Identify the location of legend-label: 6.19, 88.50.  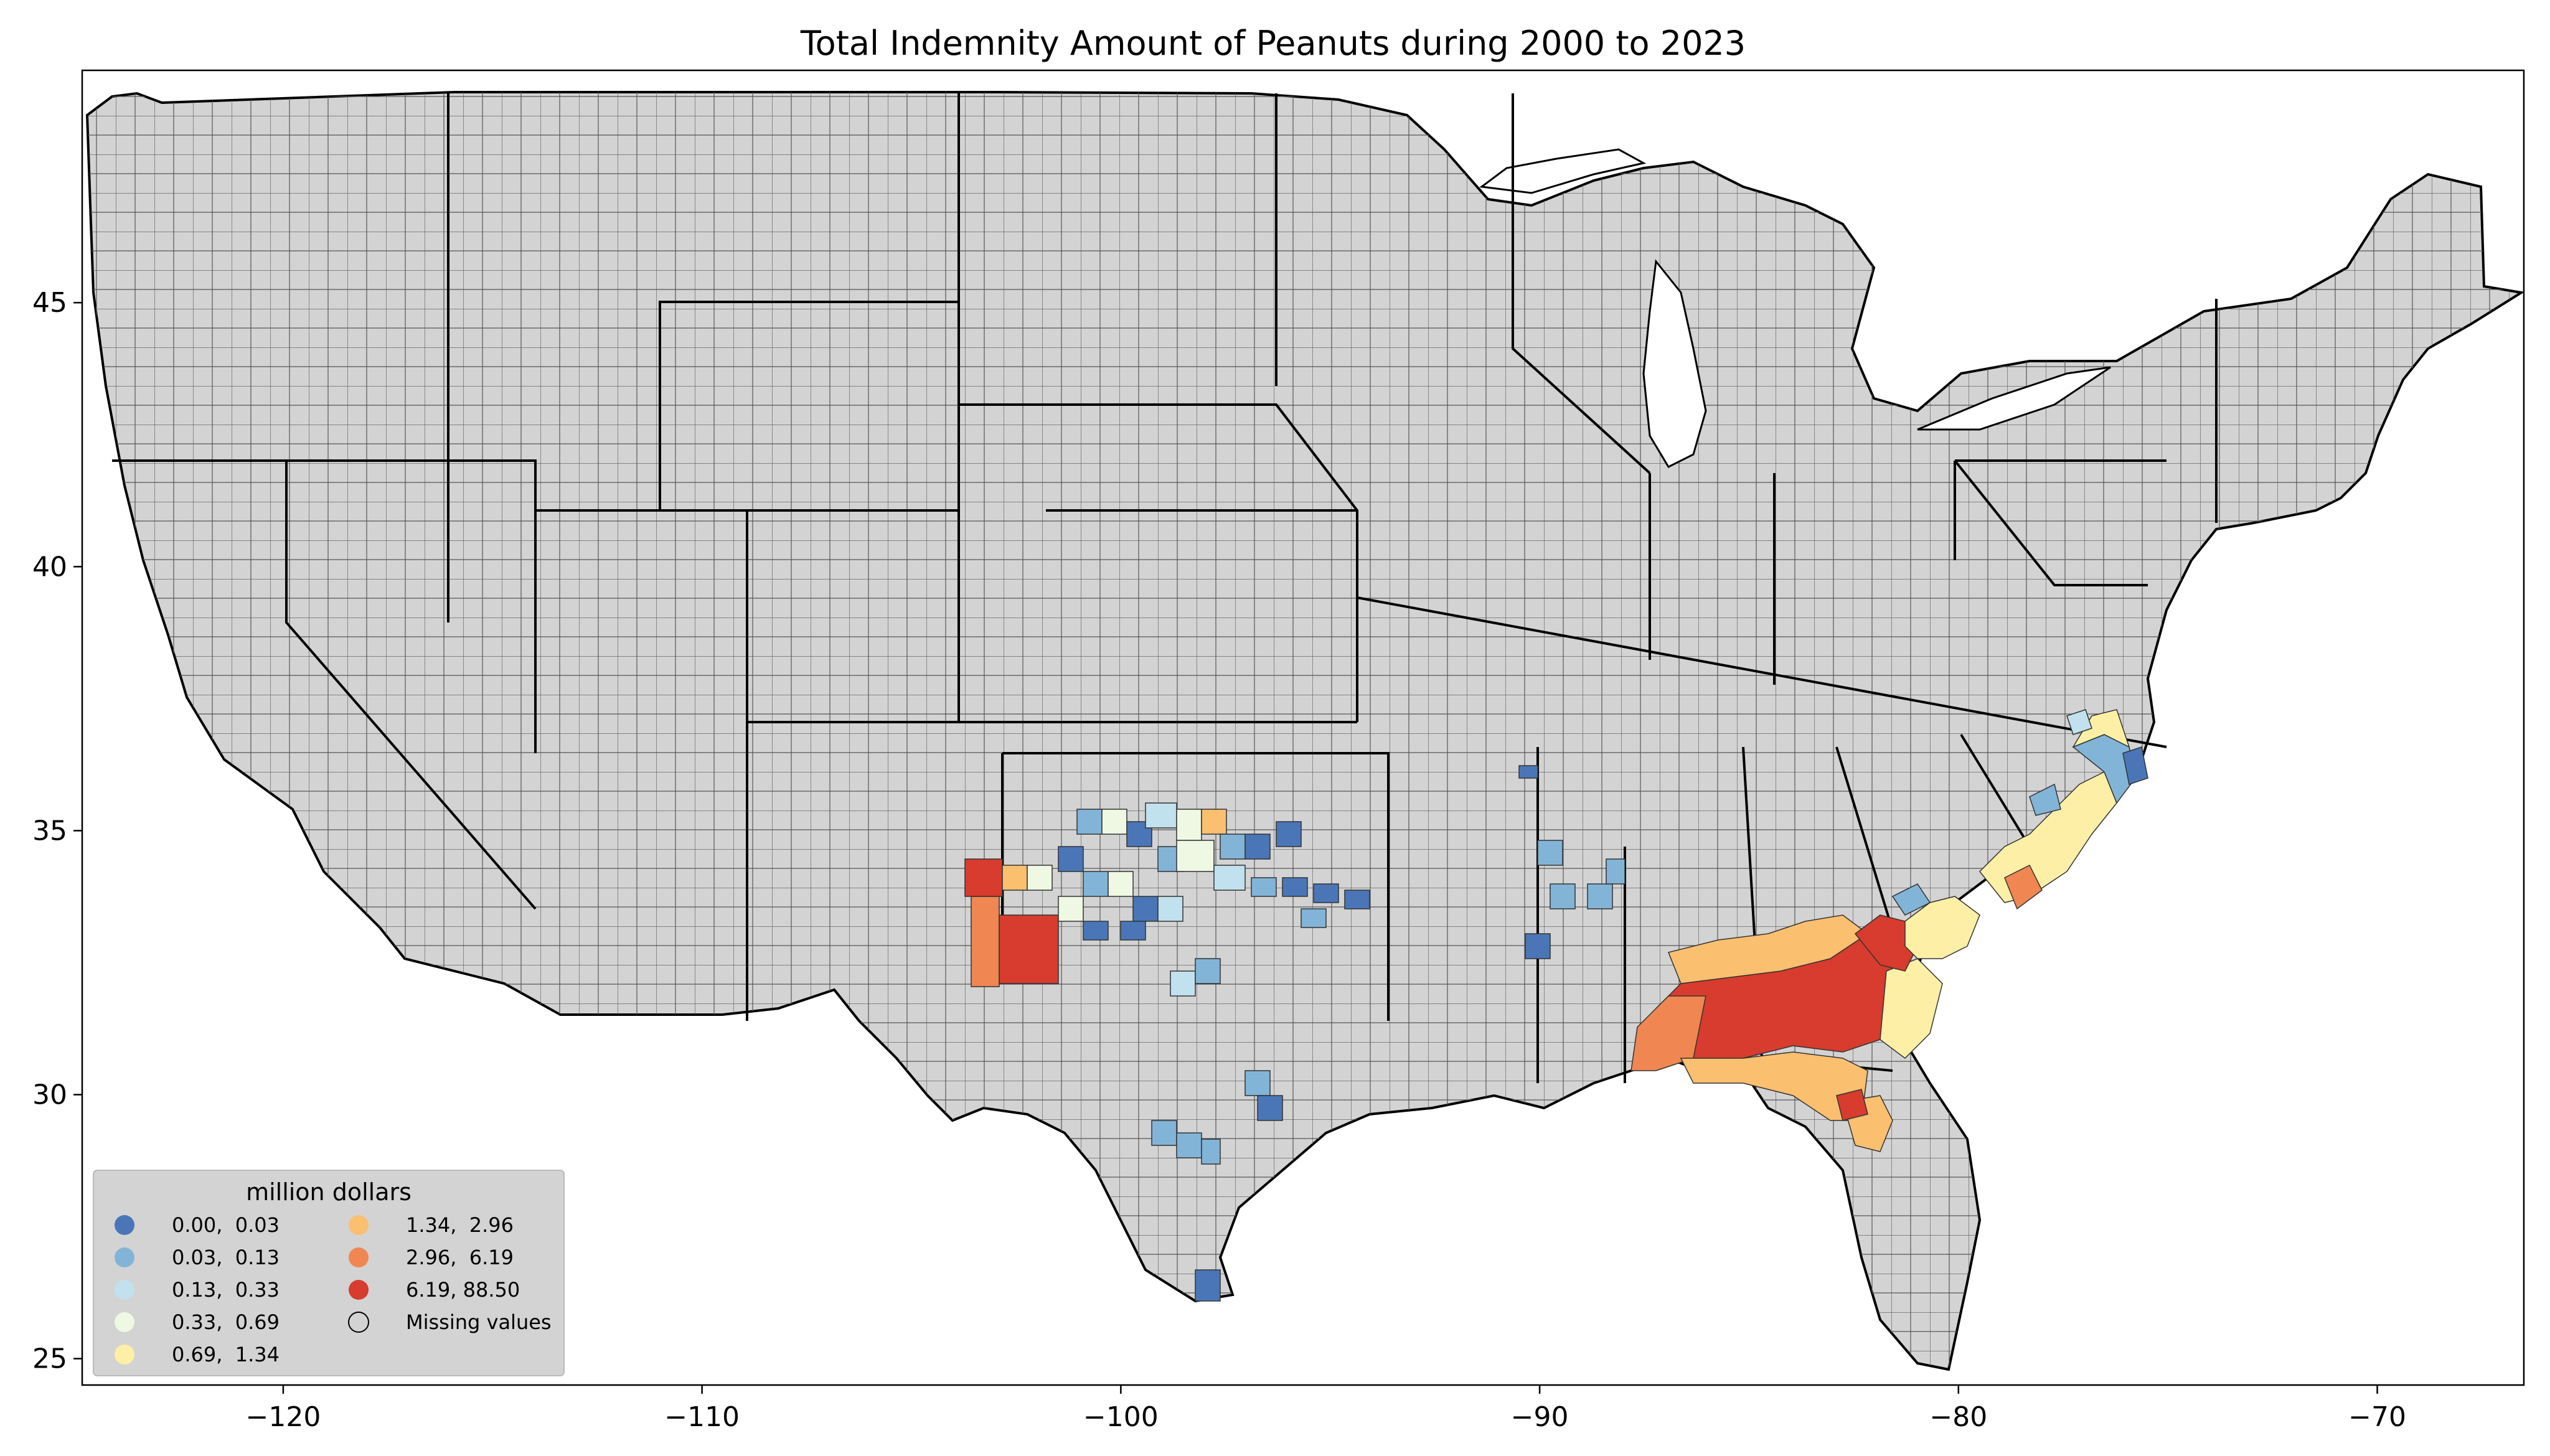
(463, 1290).